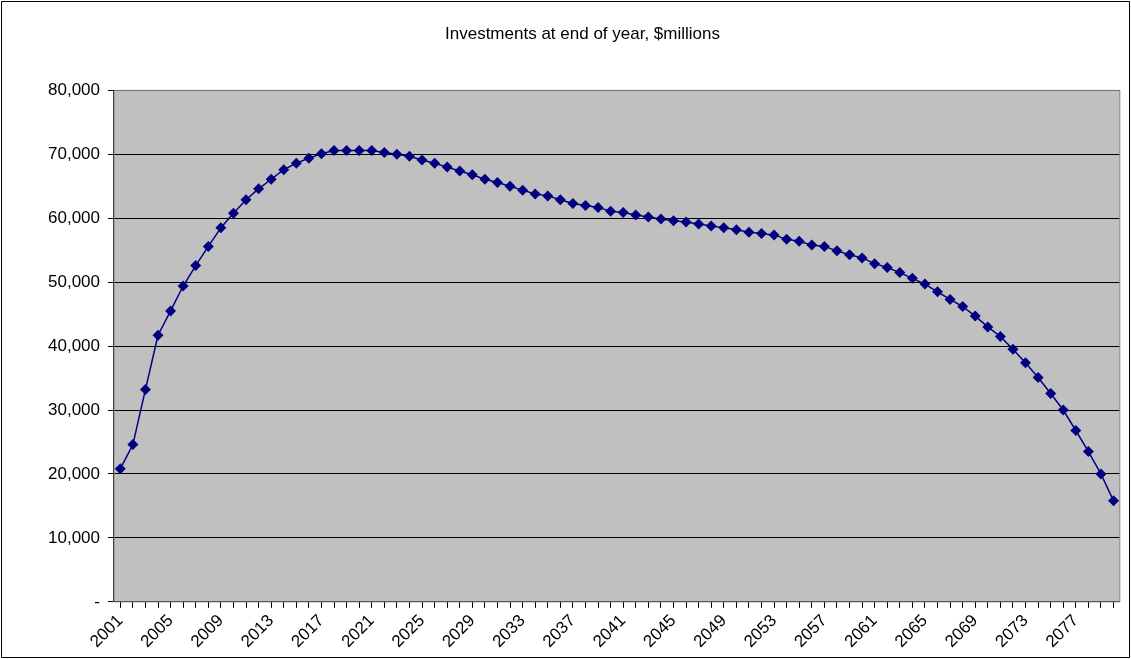  I want to click on y-tick-label: 10,000, so click(74, 537).